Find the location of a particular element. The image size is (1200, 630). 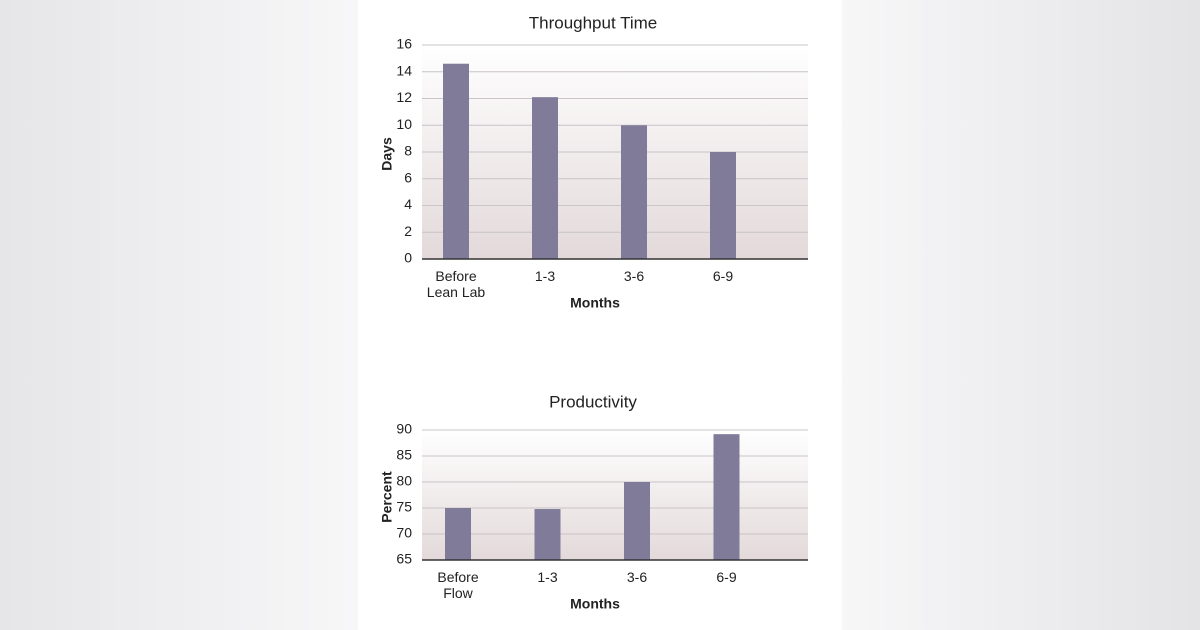

y-axis-label: Percent is located at coordinates (387, 497).